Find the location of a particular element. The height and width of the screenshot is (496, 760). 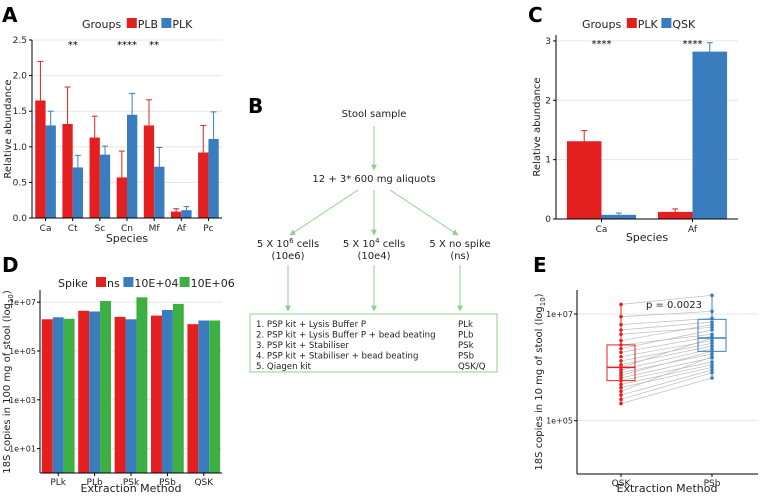

panel-d-bar-ns-PLb is located at coordinates (84, 391).